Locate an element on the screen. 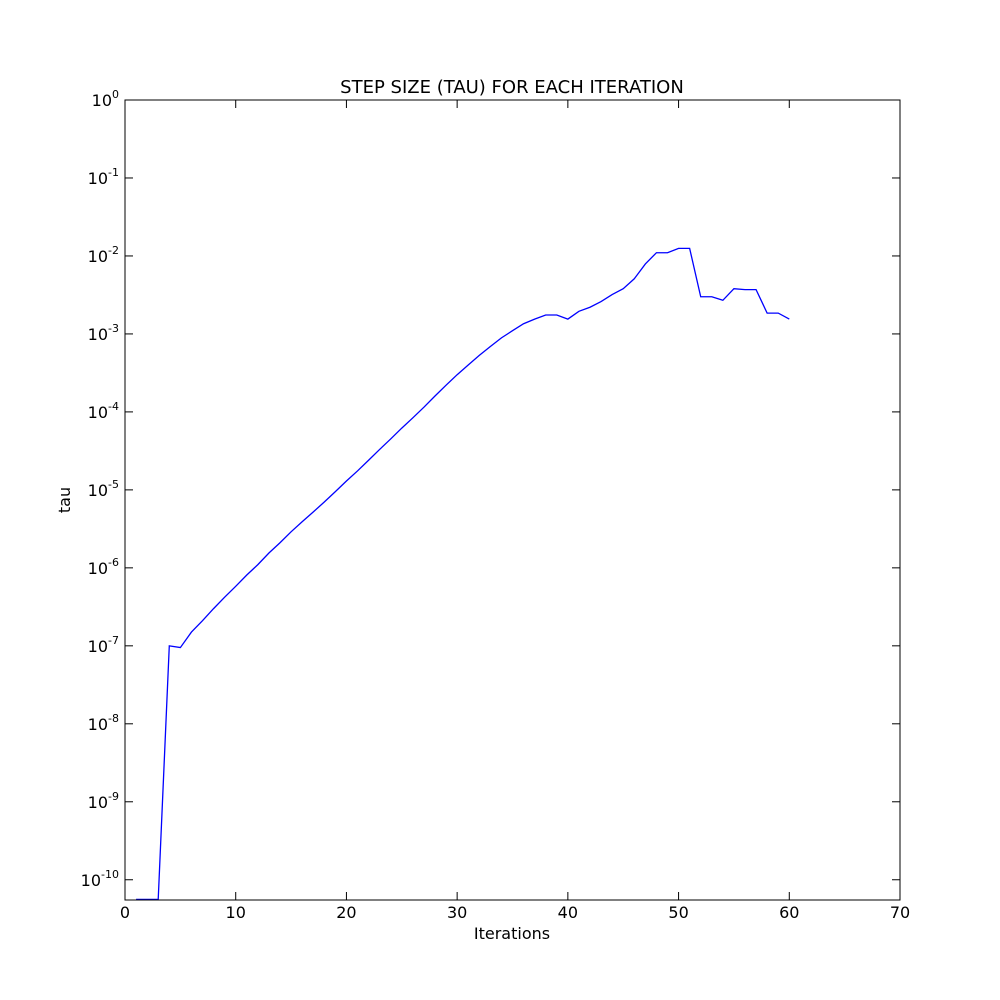  x-tick-label: 10 is located at coordinates (236, 912).